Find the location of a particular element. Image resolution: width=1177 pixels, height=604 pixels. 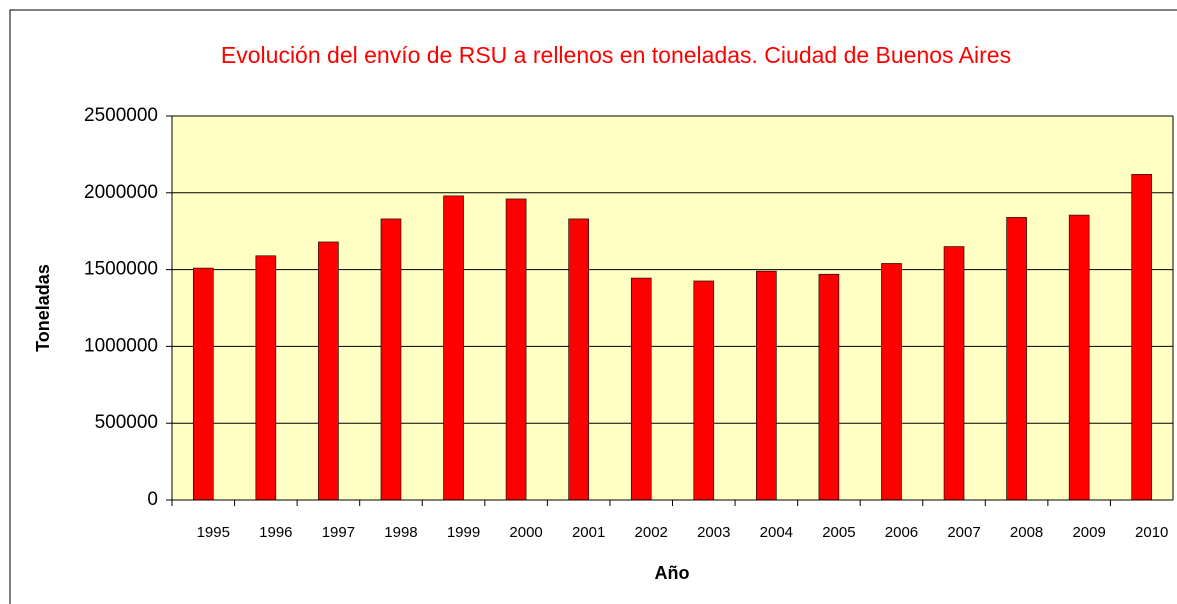

x-tick-label: 2009 is located at coordinates (1088, 532).